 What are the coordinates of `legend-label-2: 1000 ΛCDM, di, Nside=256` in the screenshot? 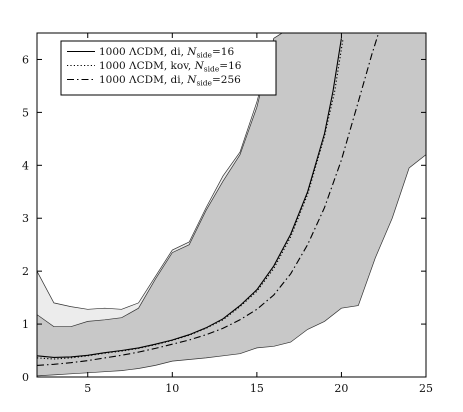 It's located at (170, 81).